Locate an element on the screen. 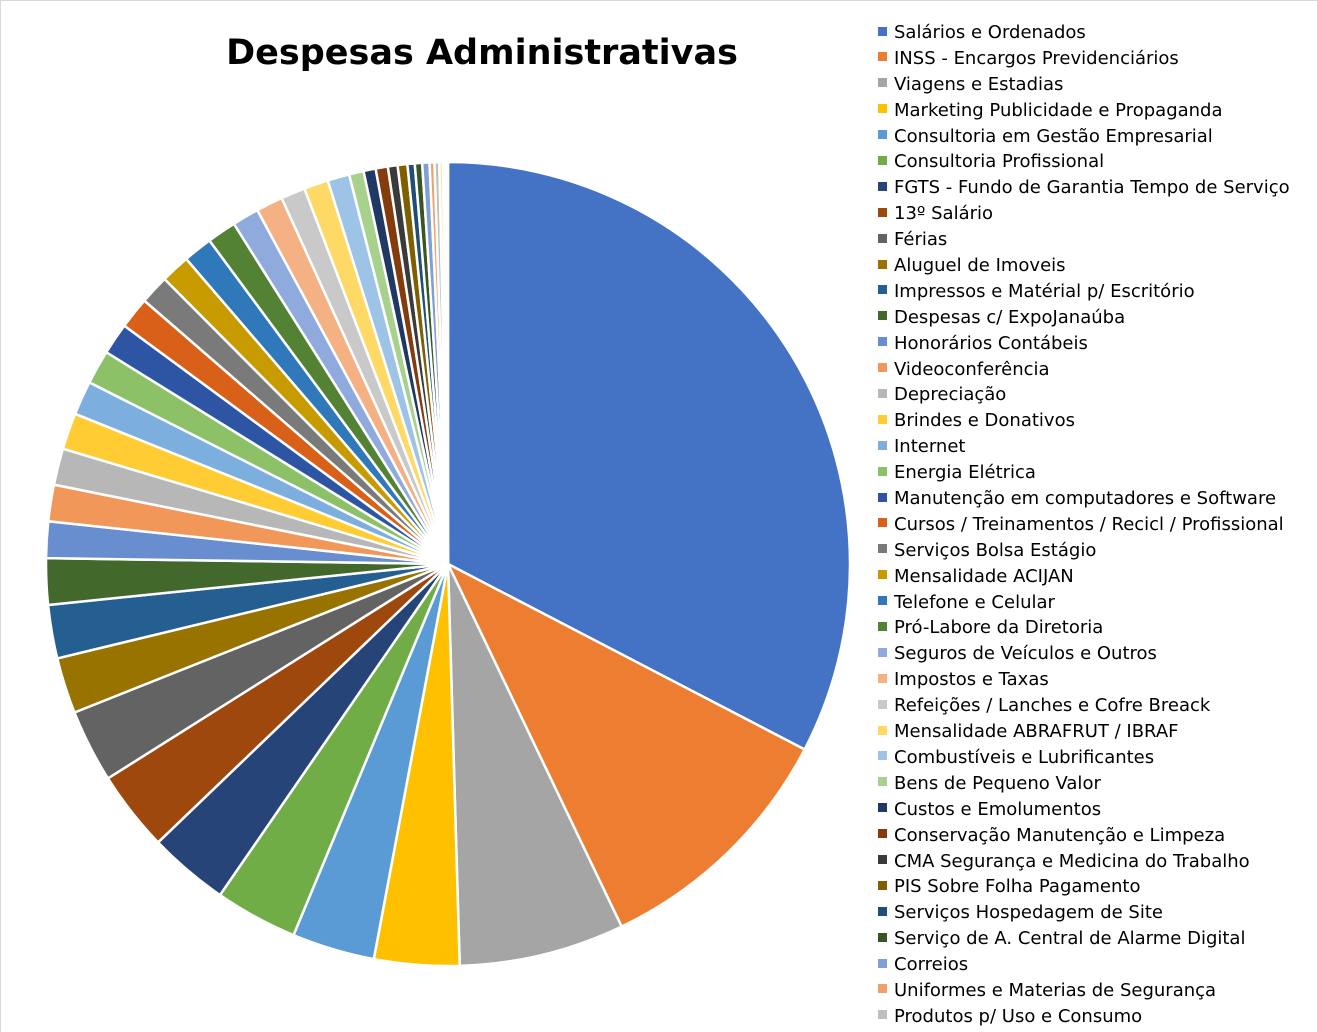  legend-label: Videoconferência is located at coordinates (972, 369).